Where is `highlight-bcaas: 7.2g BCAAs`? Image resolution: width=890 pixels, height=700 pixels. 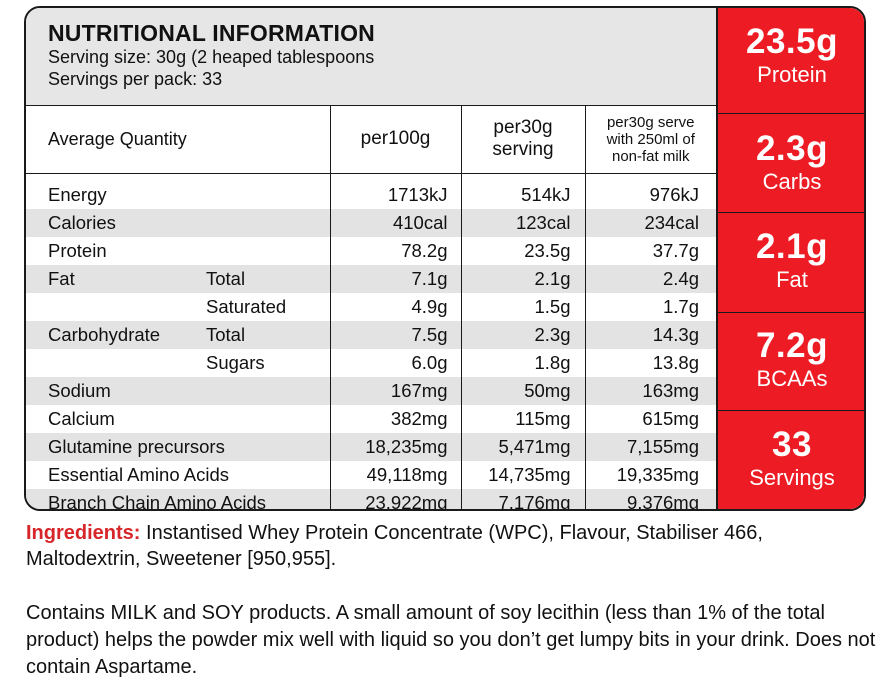 highlight-bcaas: 7.2g BCAAs is located at coordinates (791, 361).